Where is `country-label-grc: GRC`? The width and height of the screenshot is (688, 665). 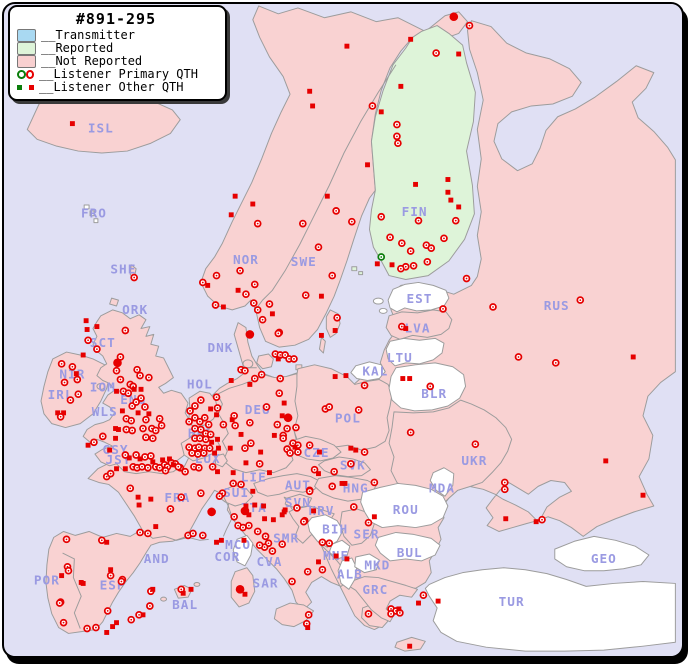
country-label-grc: GRC is located at coordinates (375, 590).